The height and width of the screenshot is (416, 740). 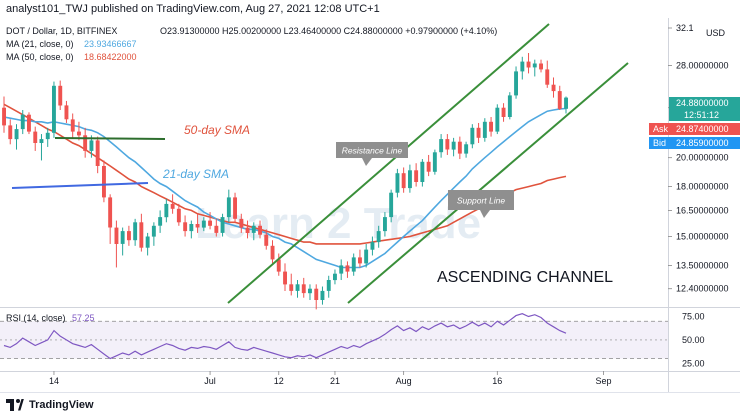 I want to click on ask-label: Ask, so click(x=661, y=129).